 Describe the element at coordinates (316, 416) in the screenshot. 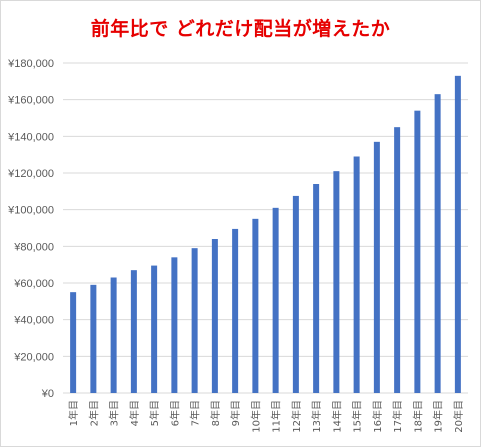

I see `x-tick-label: 13年目` at that location.